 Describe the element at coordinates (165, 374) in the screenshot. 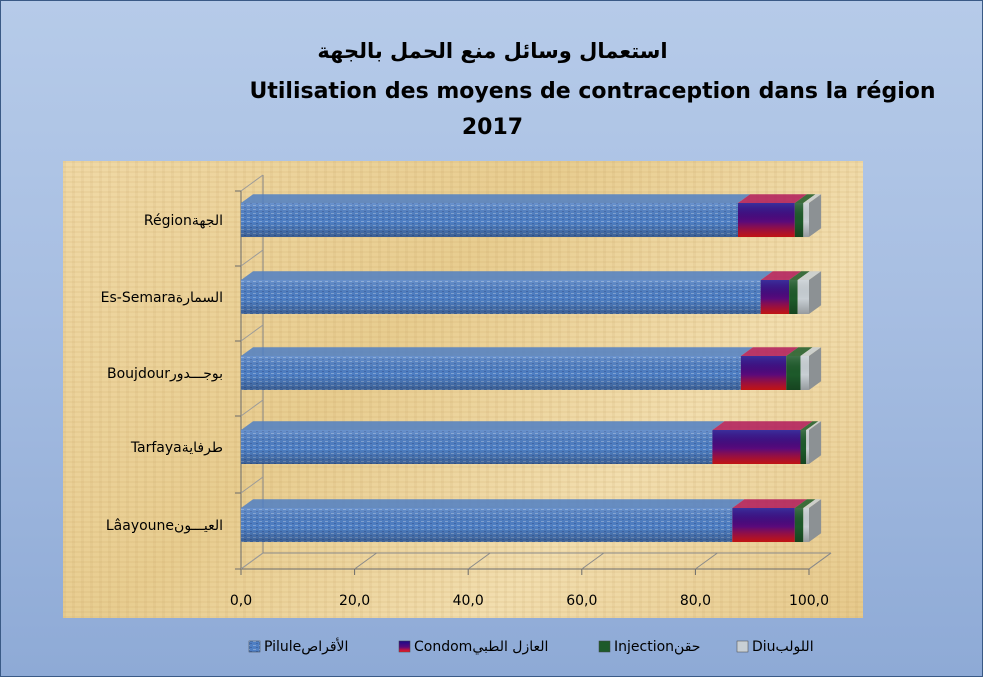

I see `category-label: Boujdourبوجـــدور` at that location.